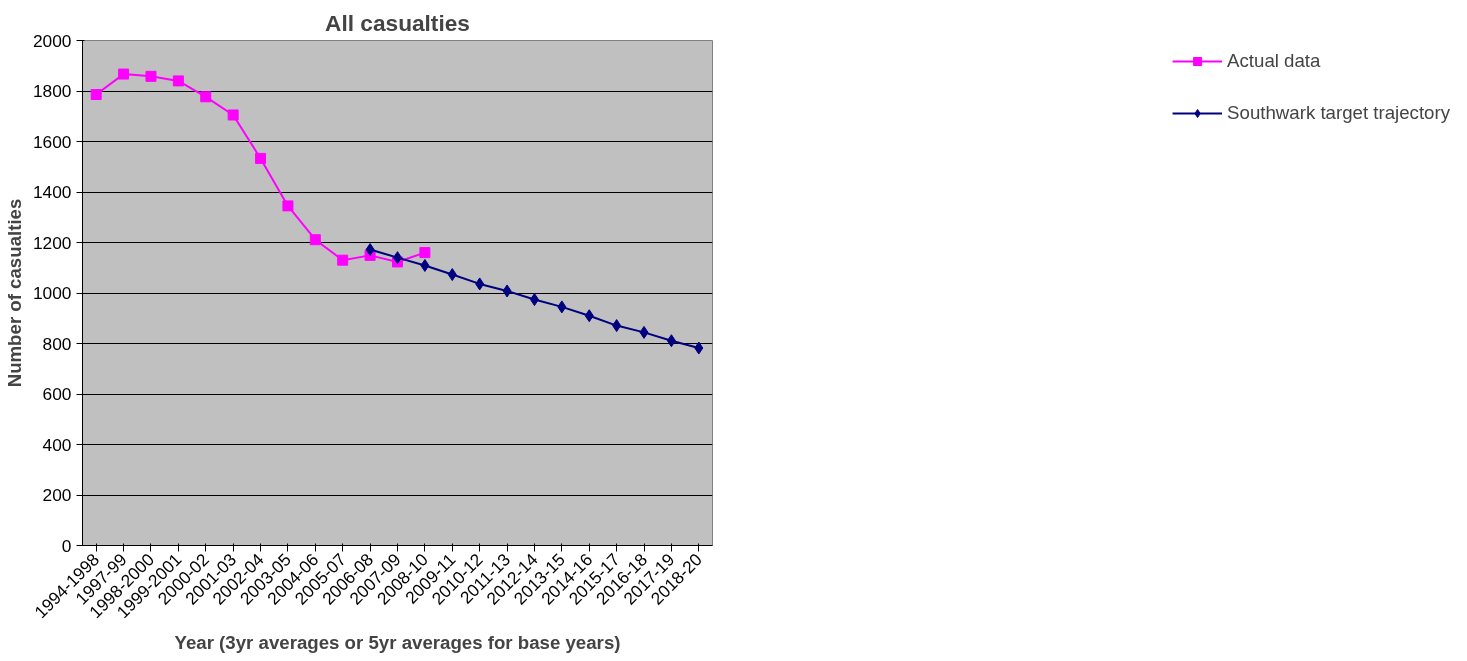 This screenshot has width=1467, height=661. What do you see at coordinates (397, 22) in the screenshot?
I see `chart-title: All casualties` at bounding box center [397, 22].